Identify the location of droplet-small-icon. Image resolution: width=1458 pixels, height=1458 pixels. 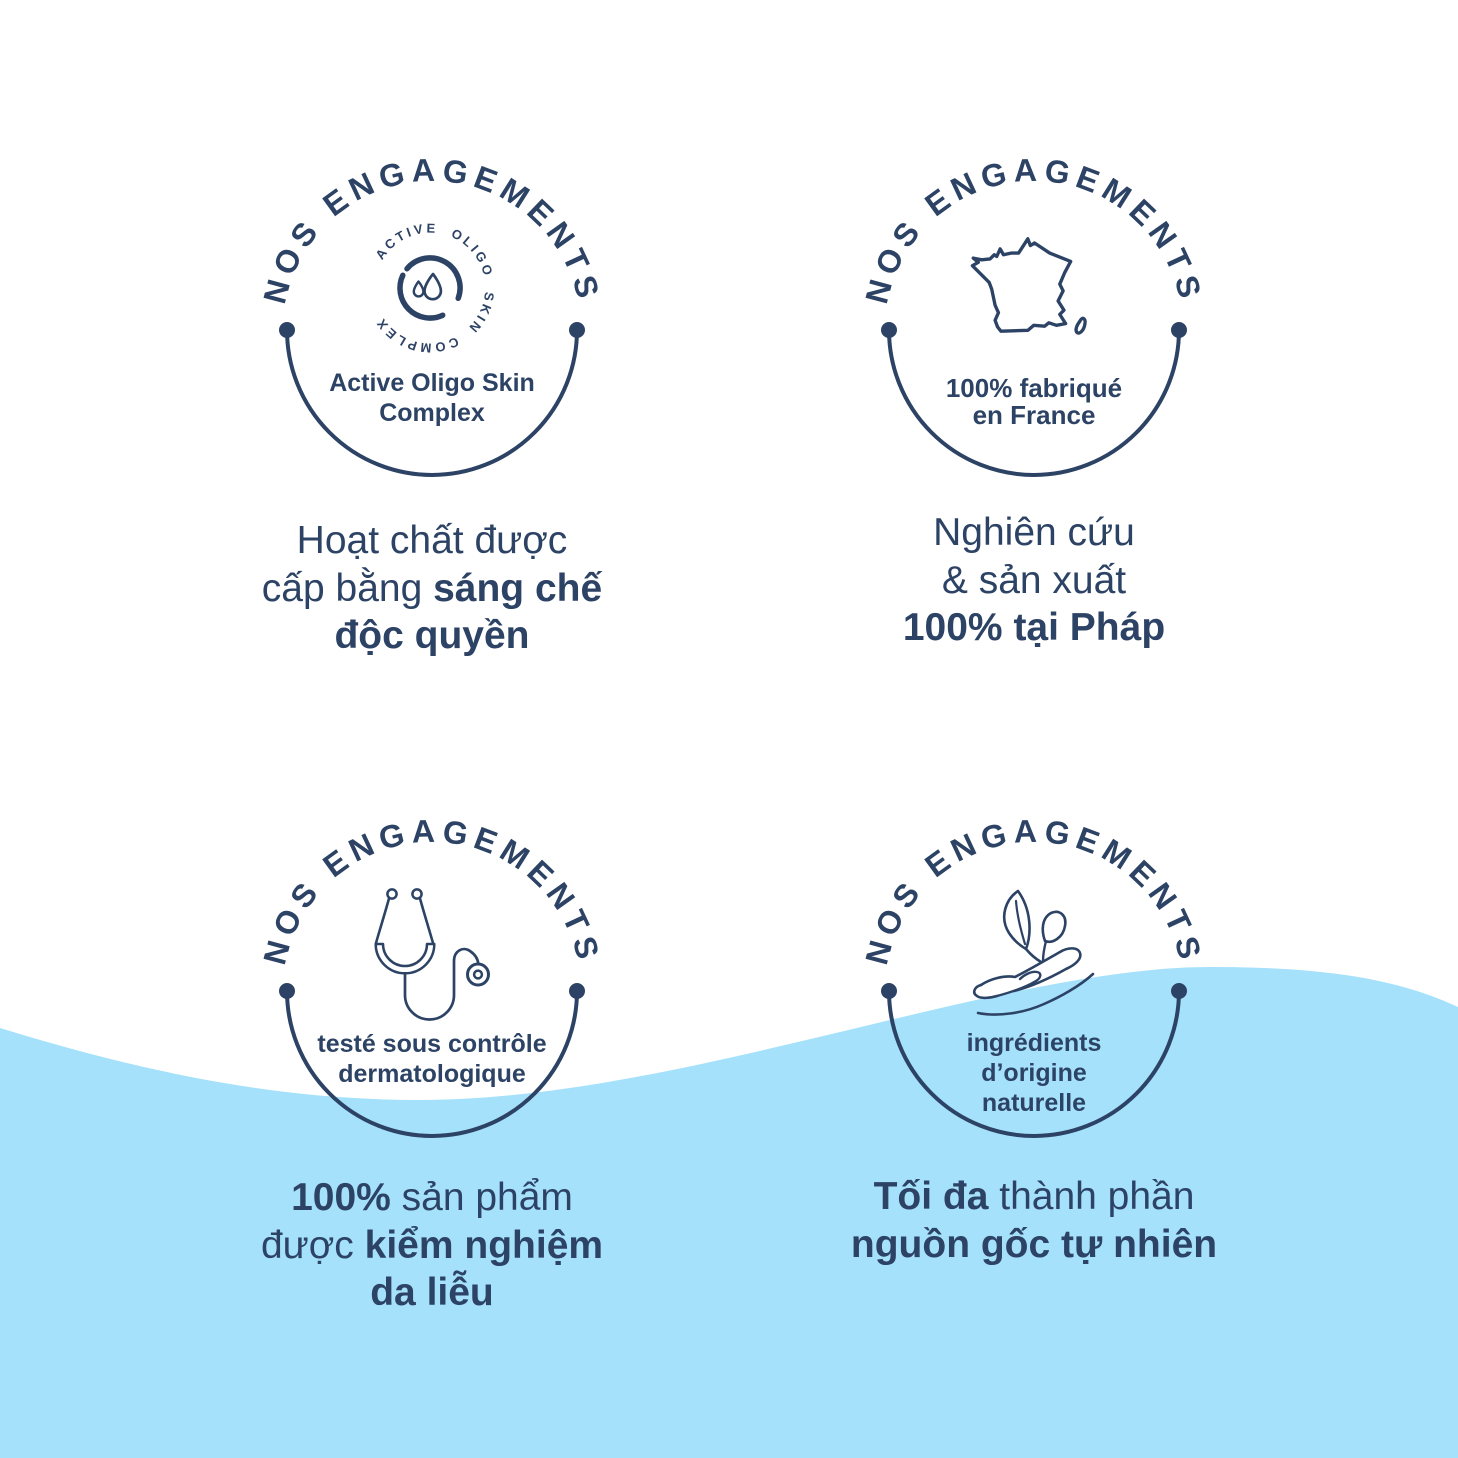
(418, 289).